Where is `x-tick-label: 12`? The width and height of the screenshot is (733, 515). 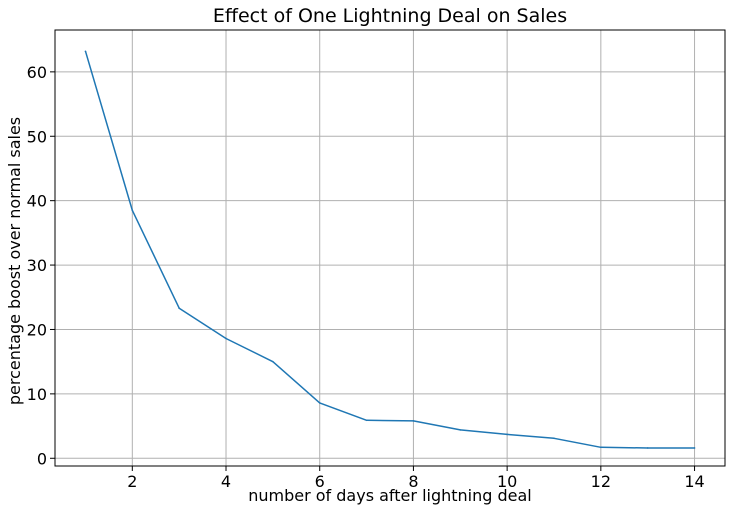 x-tick-label: 12 is located at coordinates (601, 481).